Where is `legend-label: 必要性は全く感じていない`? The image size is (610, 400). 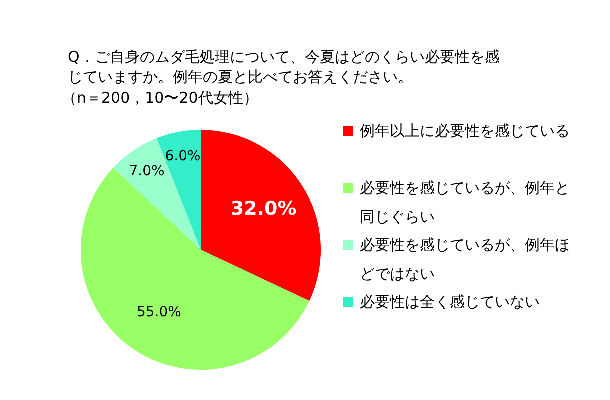 legend-label: 必要性は全く感じていない is located at coordinates (450, 302).